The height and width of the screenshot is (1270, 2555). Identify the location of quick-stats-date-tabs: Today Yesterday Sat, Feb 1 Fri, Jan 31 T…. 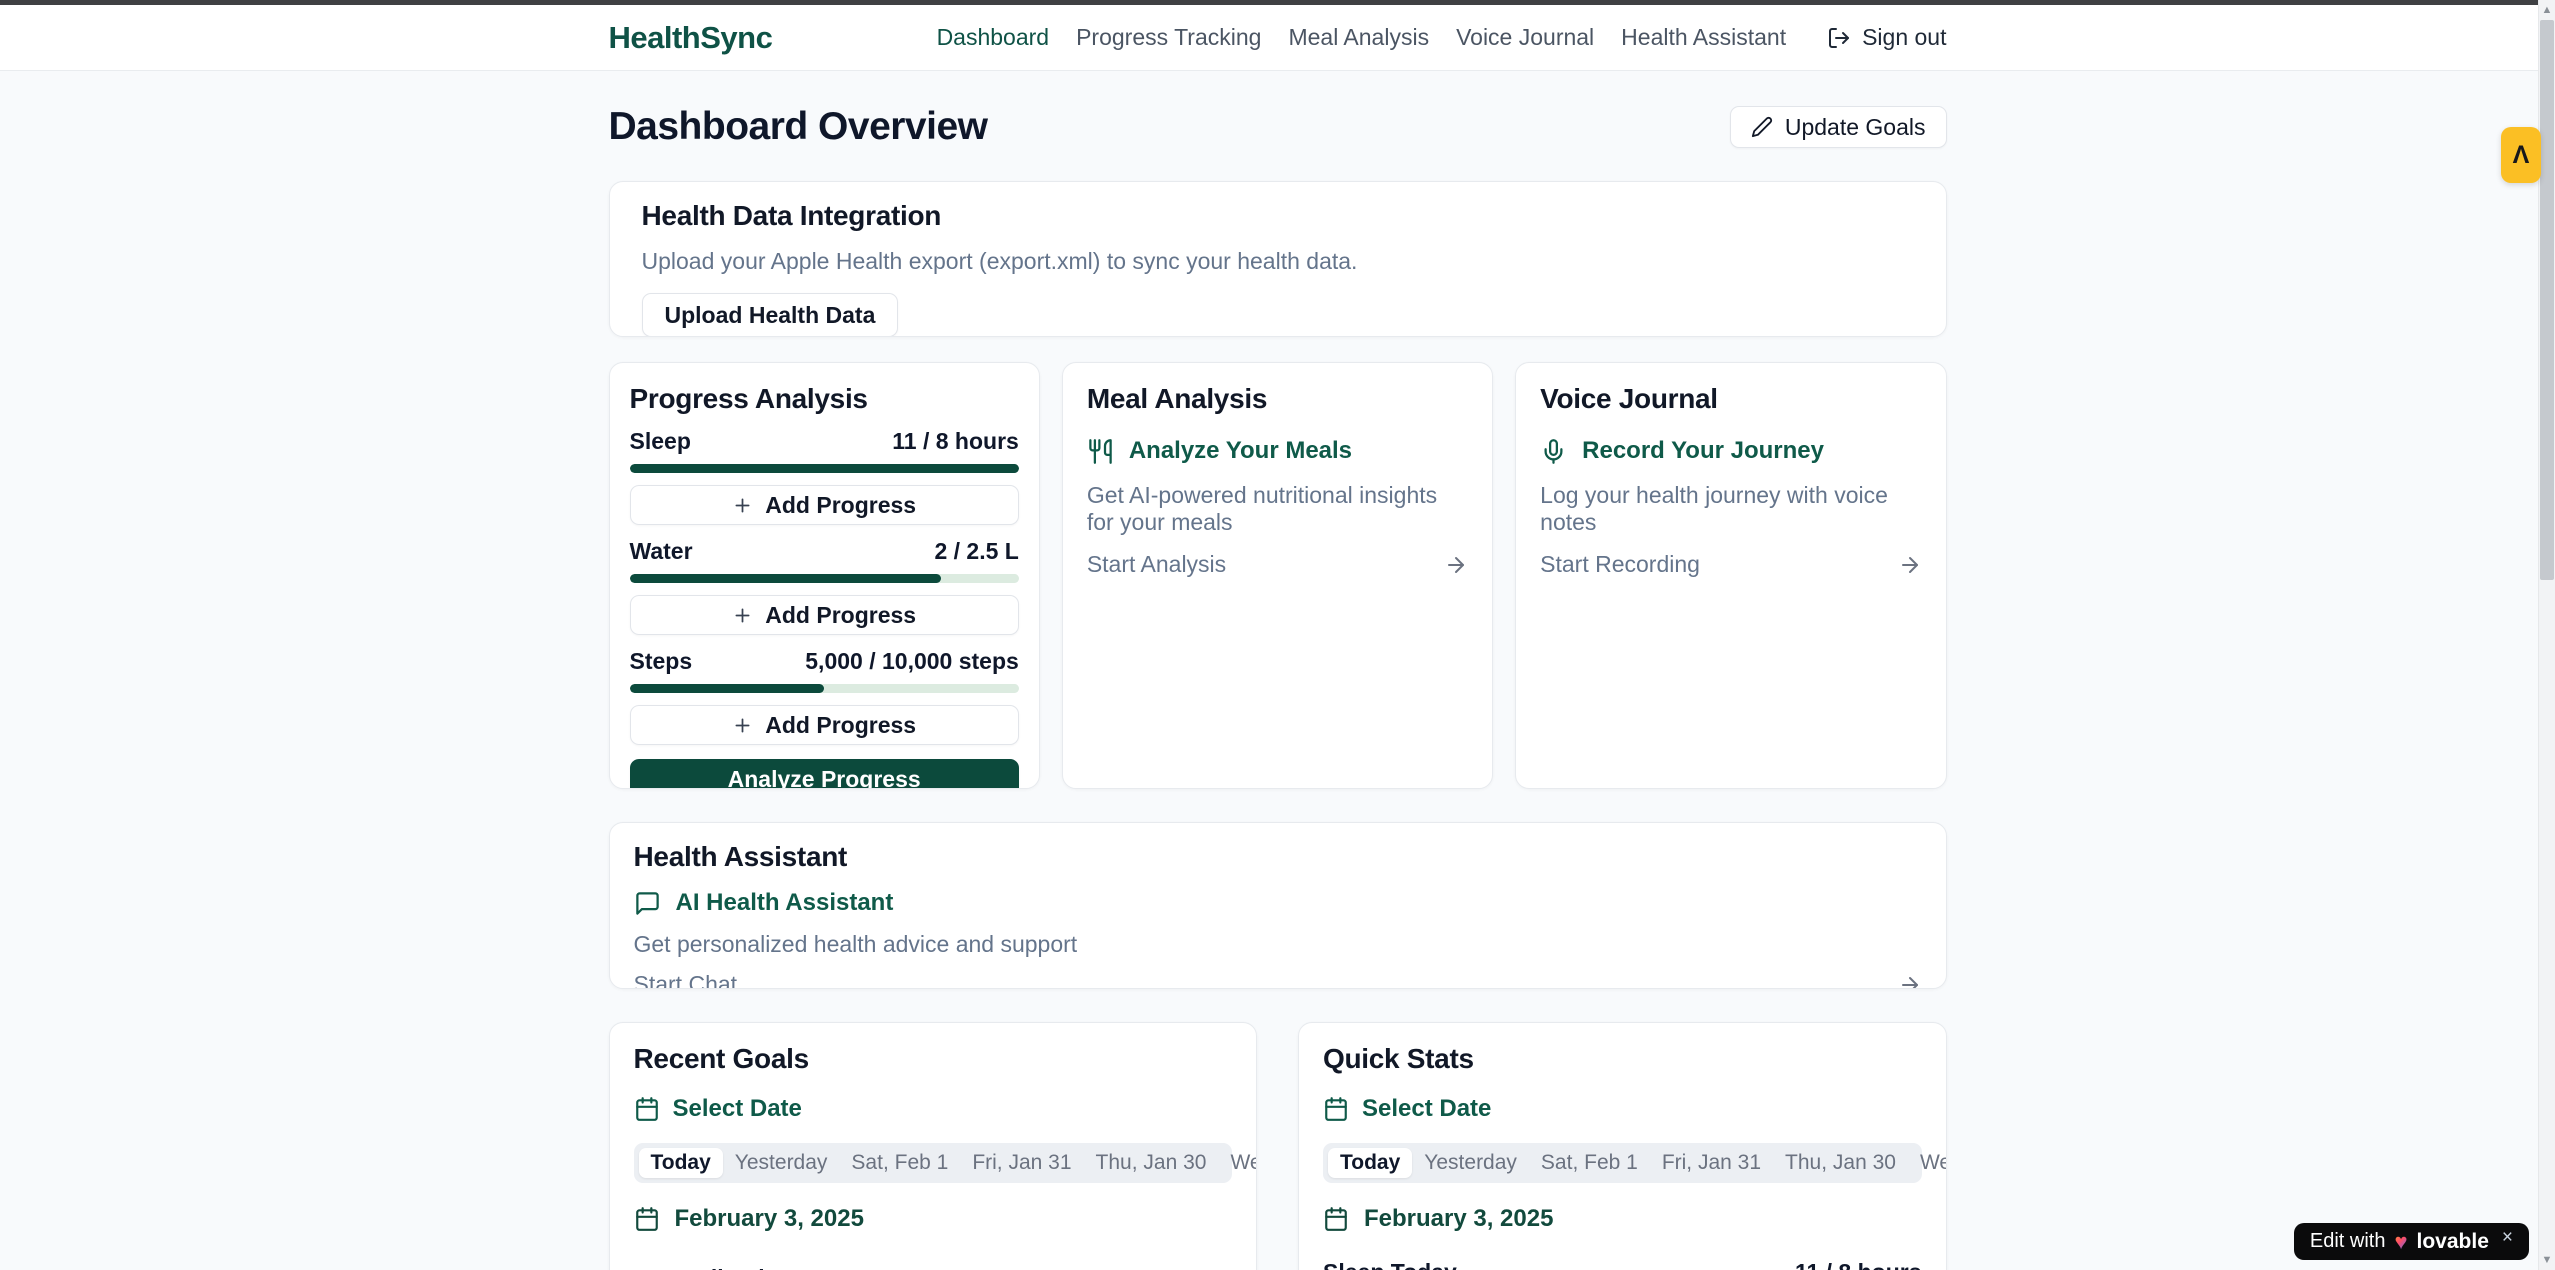
(1634, 1163).